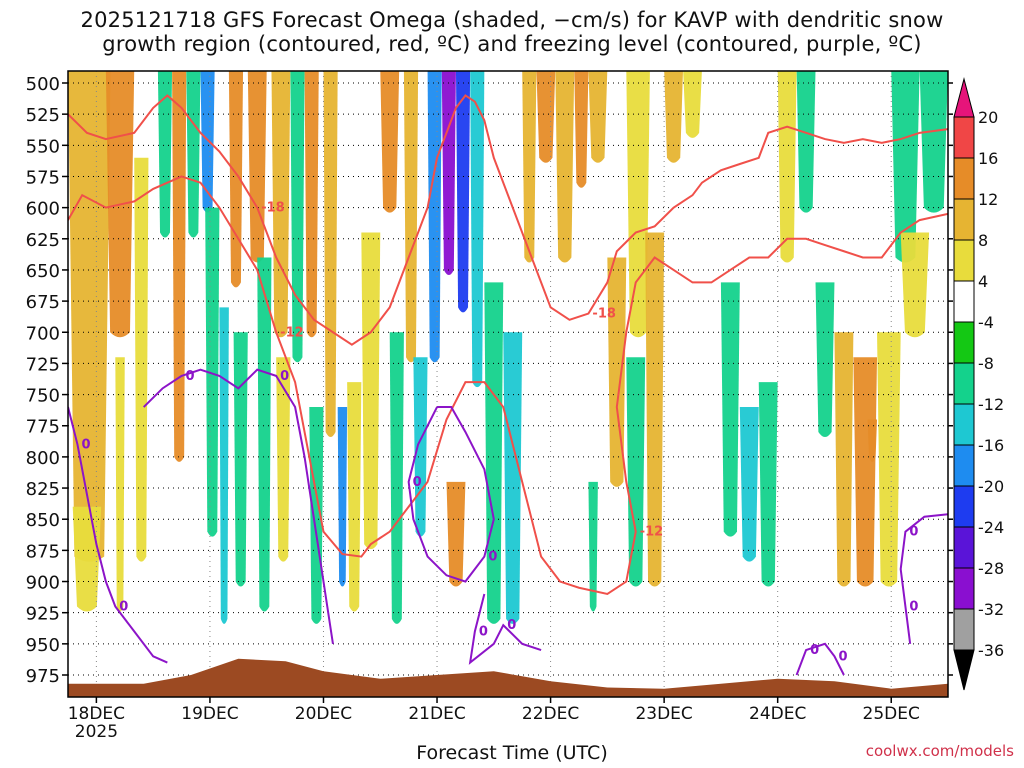  Describe the element at coordinates (964, 97) in the screenshot. I see `colorbar-top-arrow` at that location.